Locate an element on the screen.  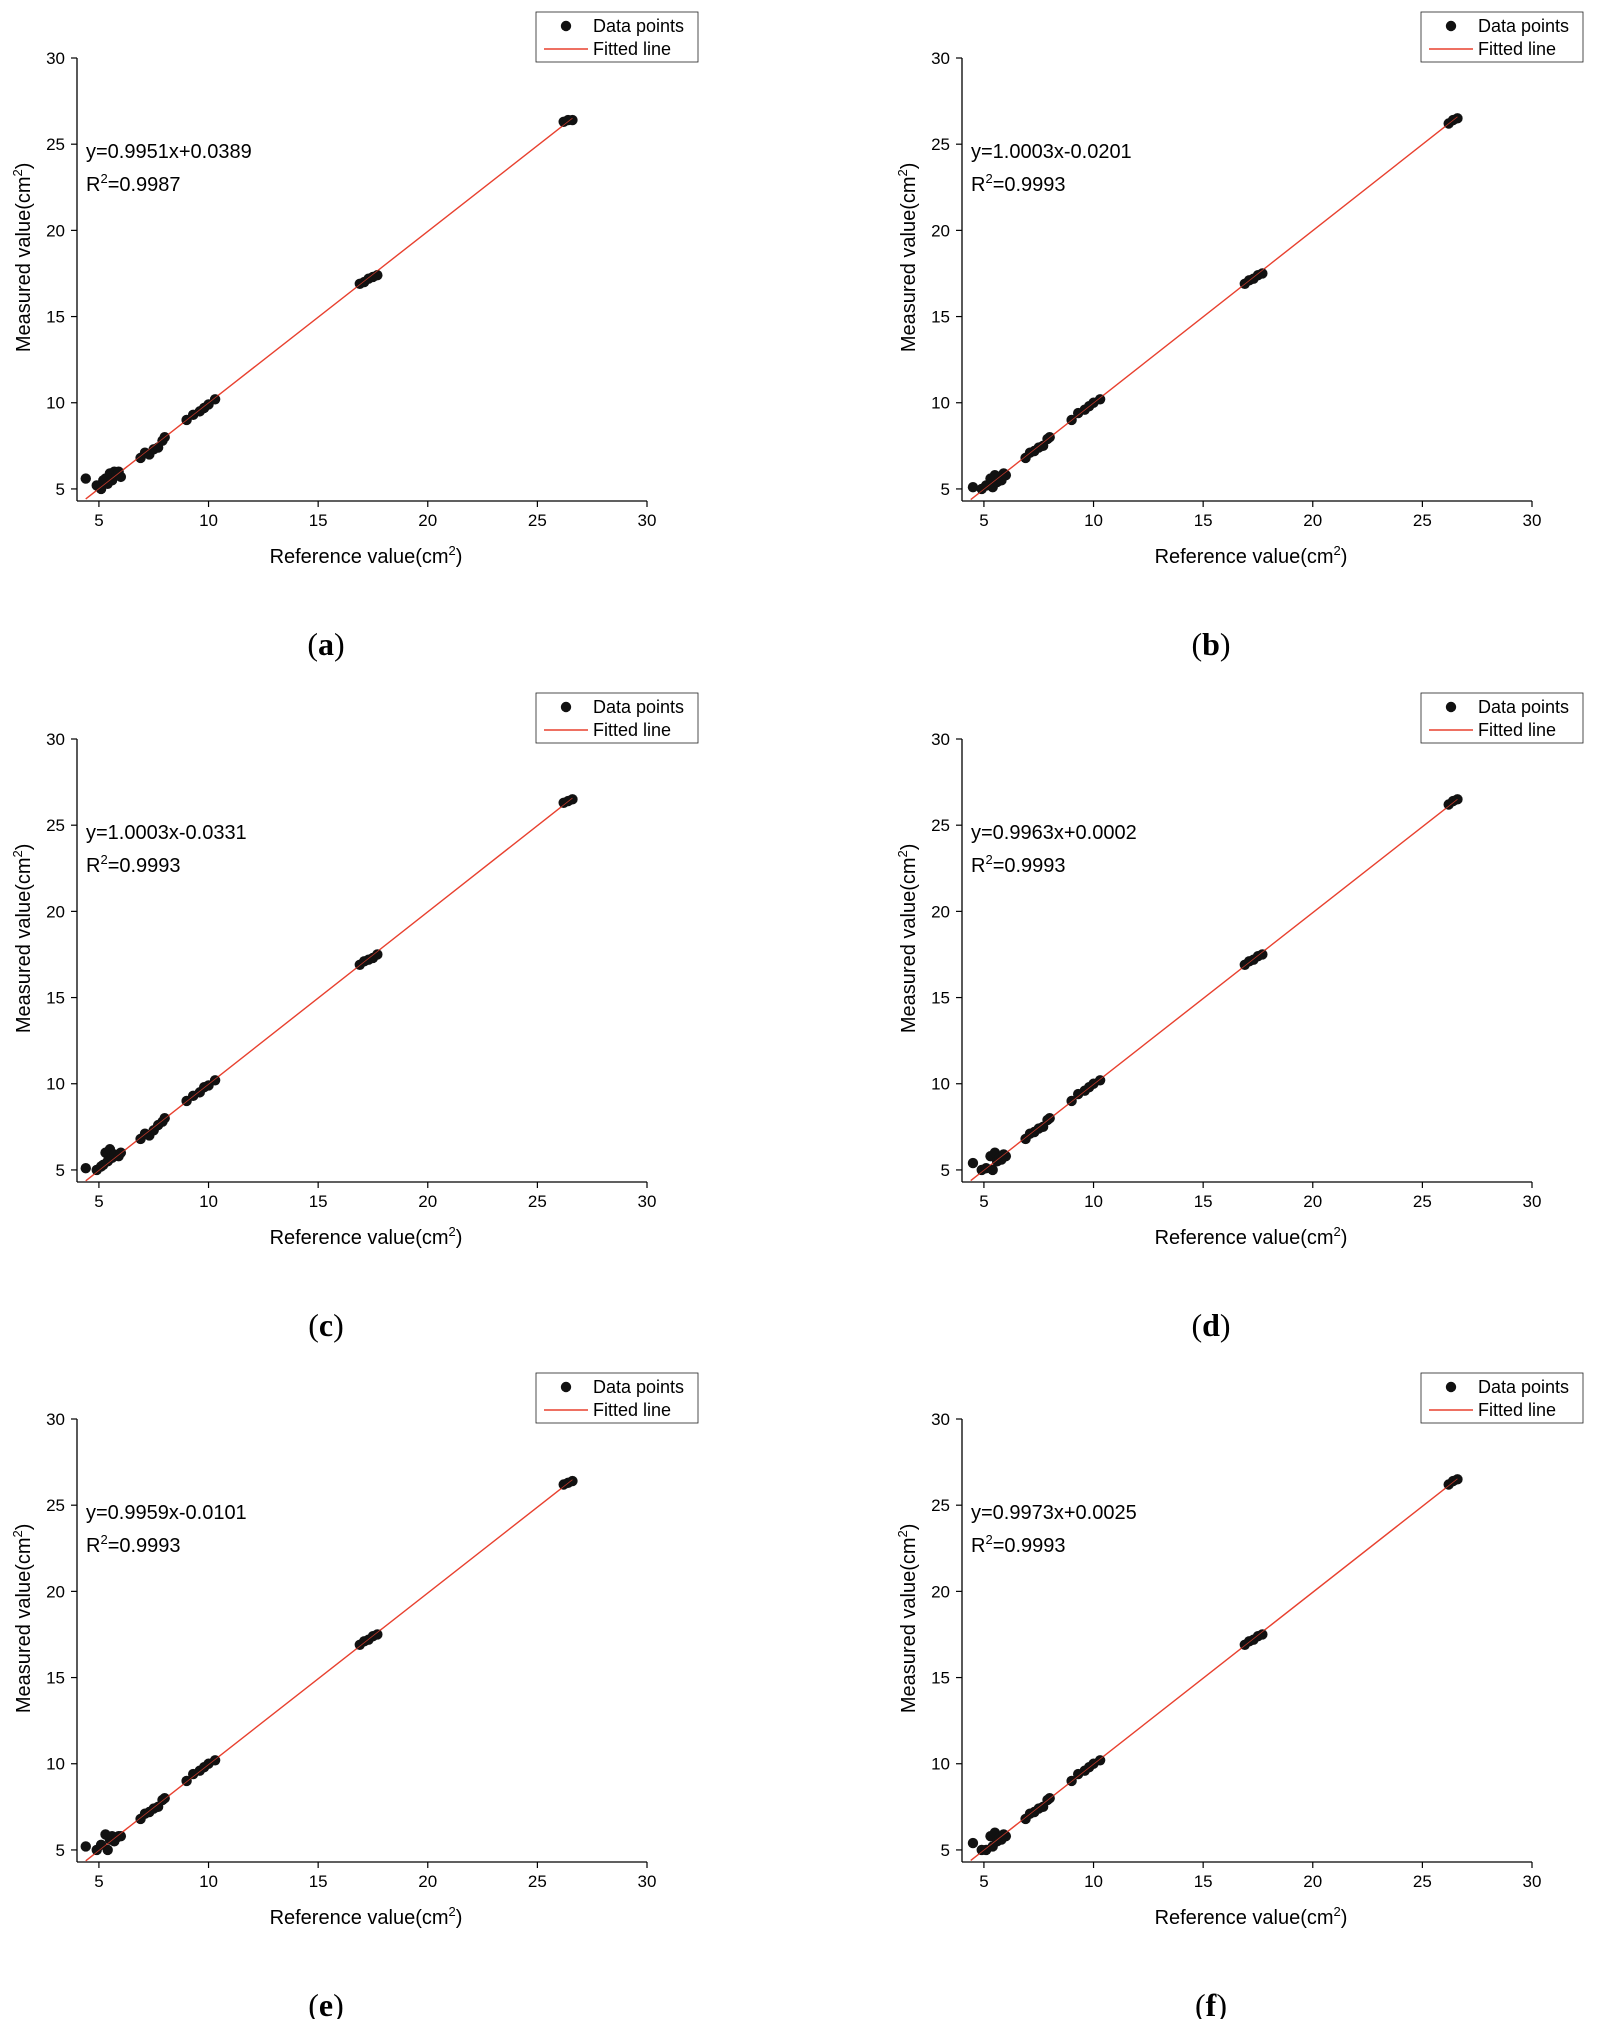
y-tick-label: 30 is located at coordinates (55, 1419).